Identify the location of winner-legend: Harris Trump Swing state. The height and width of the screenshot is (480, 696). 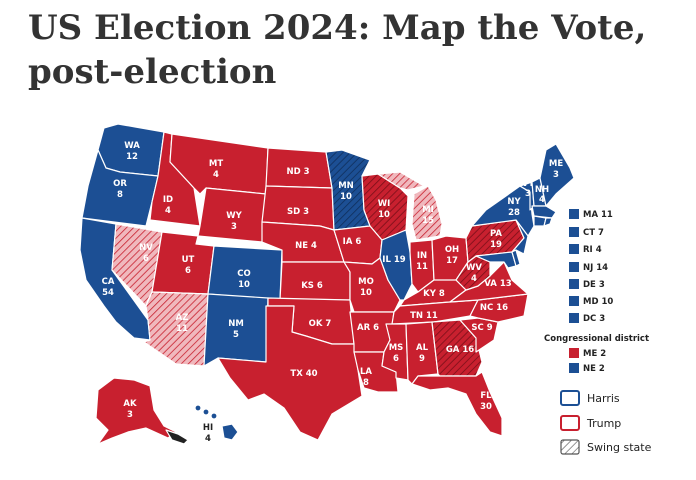
(606, 422).